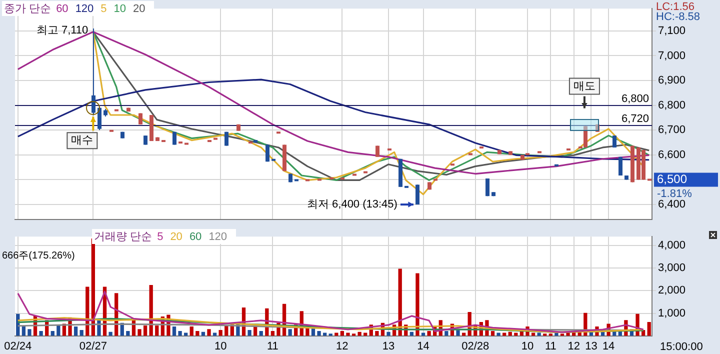  Describe the element at coordinates (681, 347) in the screenshot. I see `text: 15:00:00` at that location.